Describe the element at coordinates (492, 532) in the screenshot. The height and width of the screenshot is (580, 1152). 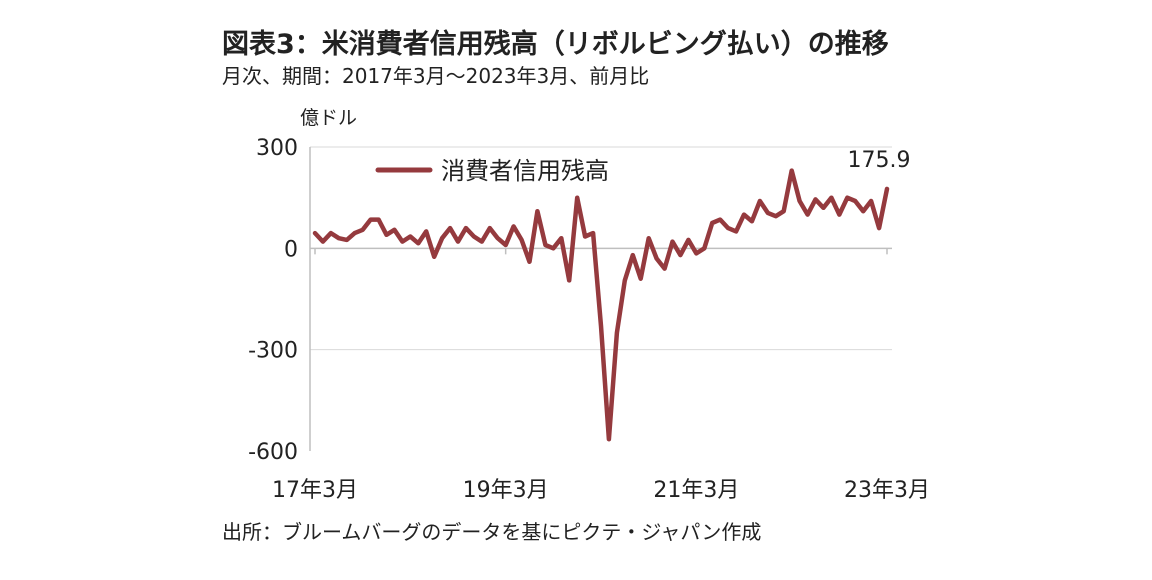
I see `source-note: 出所：ブルームバーグのデータを基にピクテ・ジャパン作成` at that location.